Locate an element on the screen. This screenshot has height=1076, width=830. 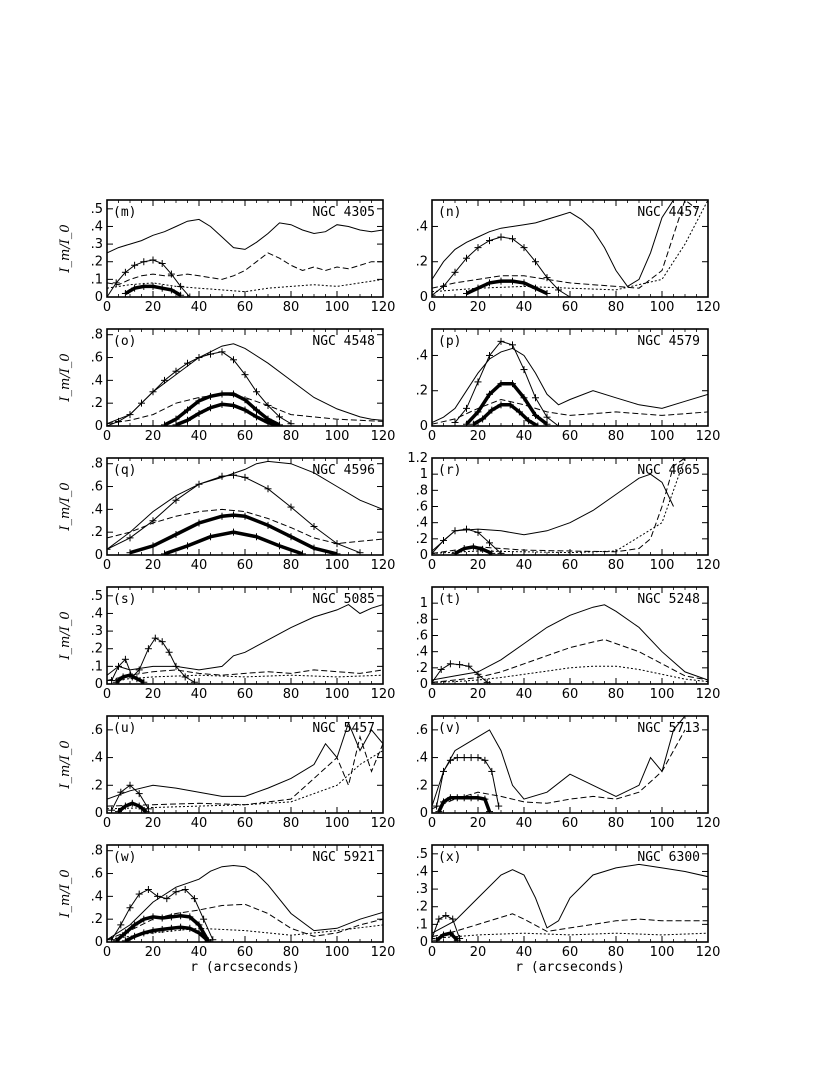
panel-u: 0 20 40 60 80 100 120 0 .2 .4 .6 (u) NGC 5457 I_m/I_0 is located at coordinates (226, 773).